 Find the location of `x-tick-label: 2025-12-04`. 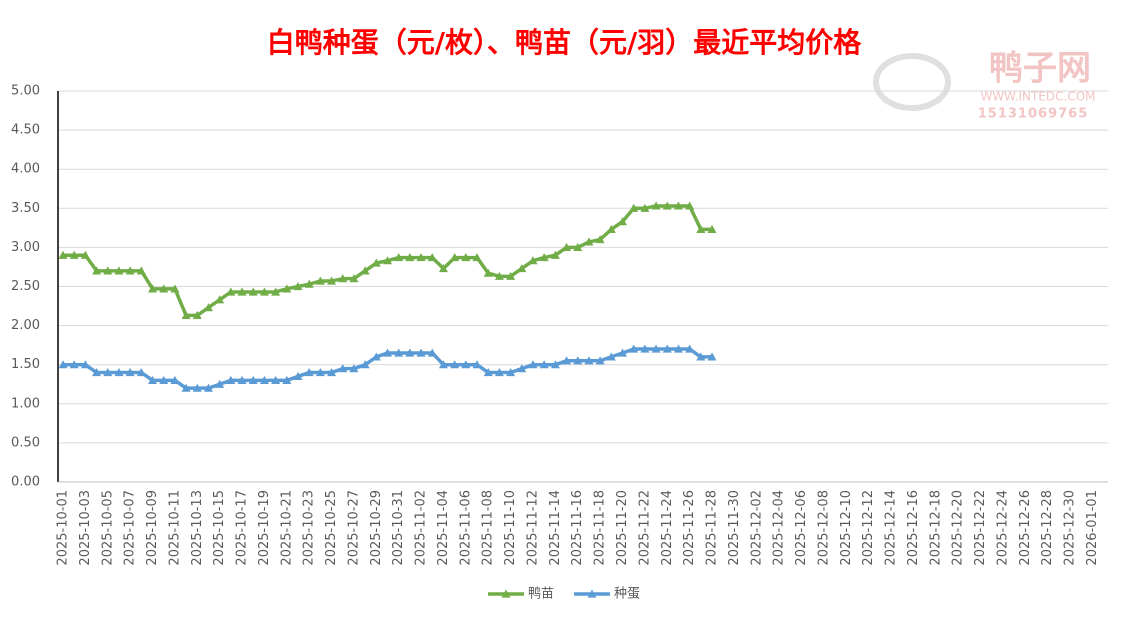

x-tick-label: 2025-12-04 is located at coordinates (779, 528).